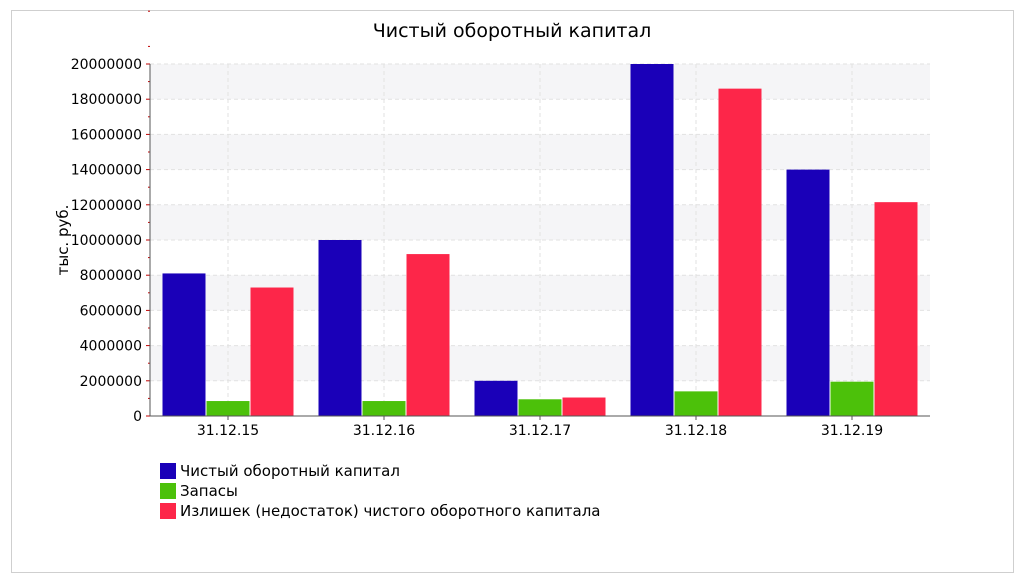 This screenshot has height=584, width=1024. What do you see at coordinates (111, 347) in the screenshot?
I see `y-tick-label: 4000000` at bounding box center [111, 347].